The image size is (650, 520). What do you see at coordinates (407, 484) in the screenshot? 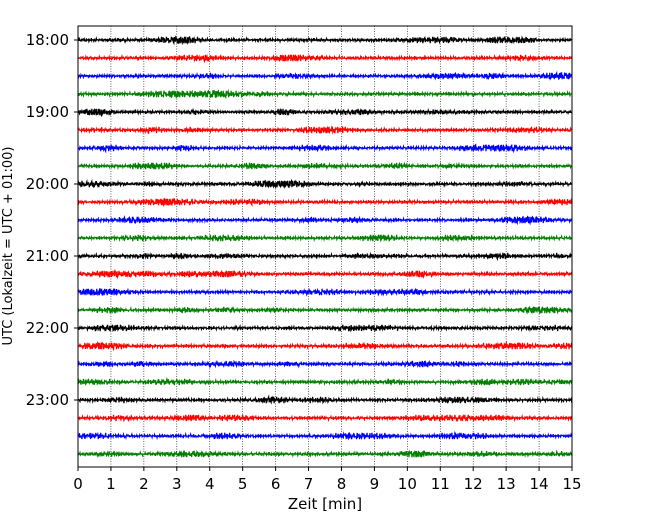
I see `x-tick-label: 10` at bounding box center [407, 484].